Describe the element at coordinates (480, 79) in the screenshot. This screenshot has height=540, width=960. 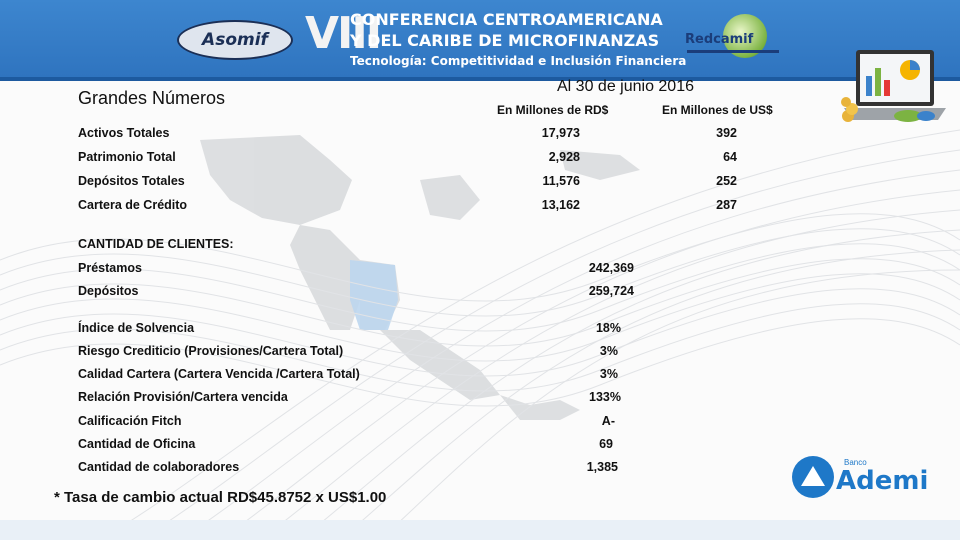
I see `header-divider` at that location.